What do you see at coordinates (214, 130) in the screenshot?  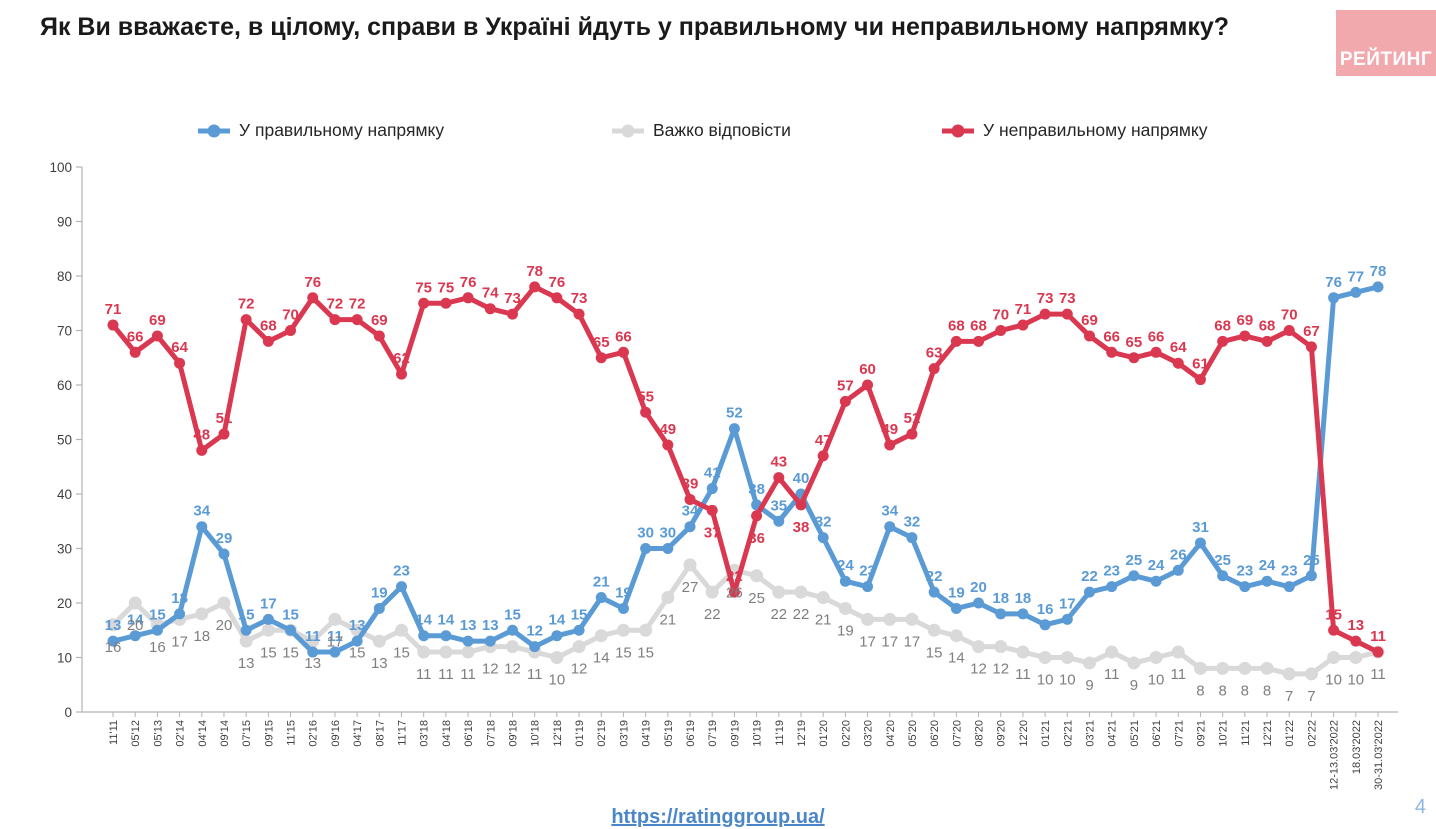 I see `legend-marker-right-direction-icon` at bounding box center [214, 130].